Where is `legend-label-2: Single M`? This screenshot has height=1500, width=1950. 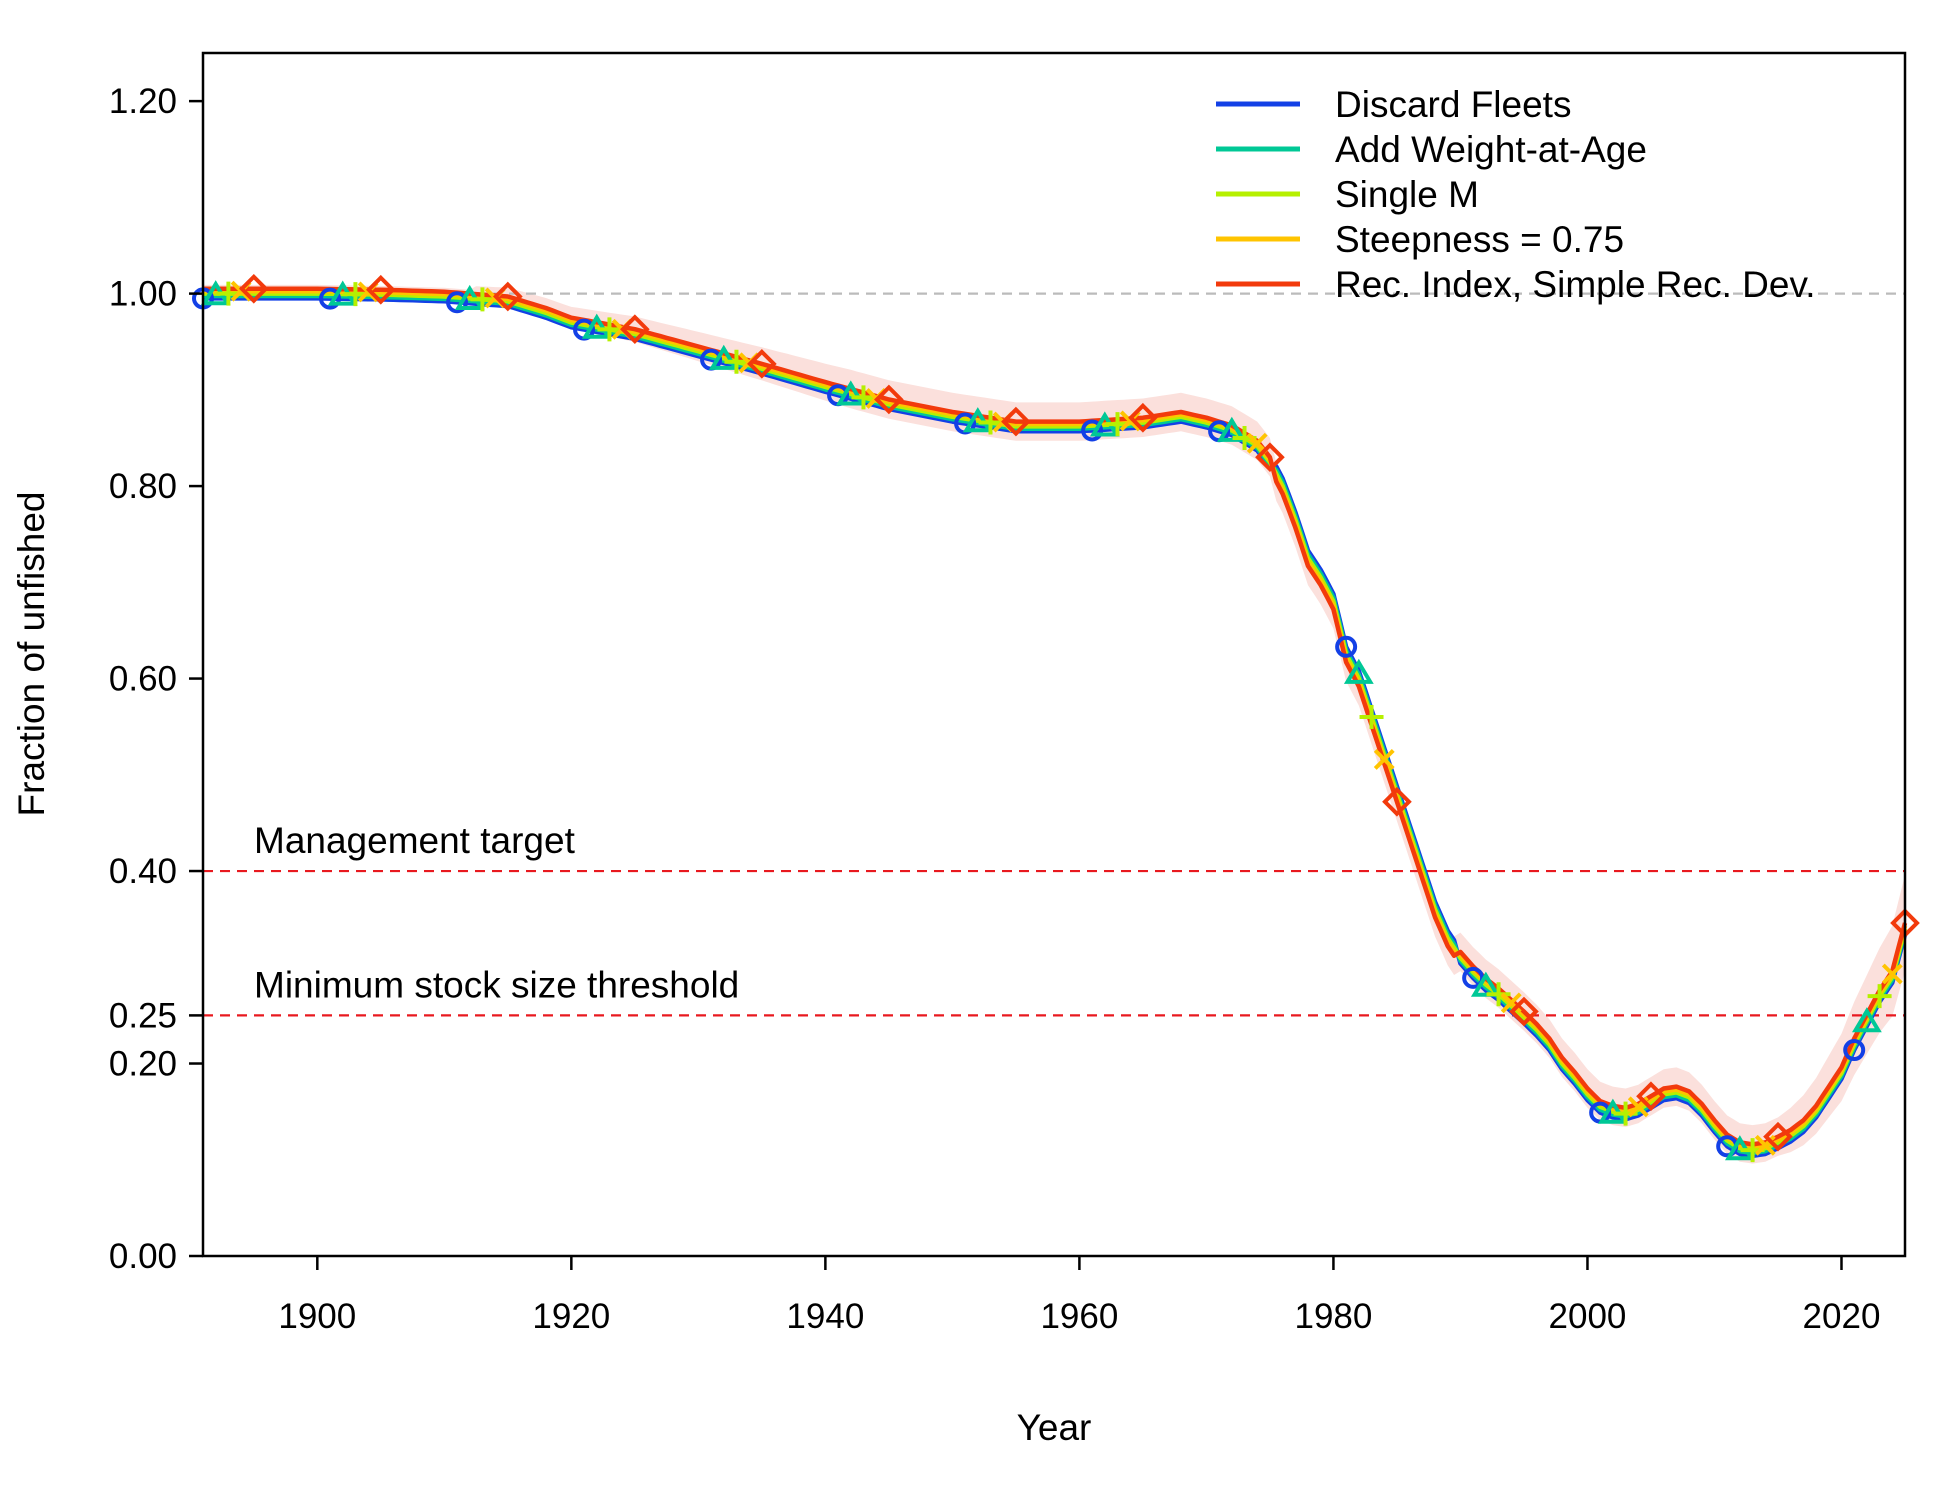
legend-label-2: Single M is located at coordinates (1407, 194).